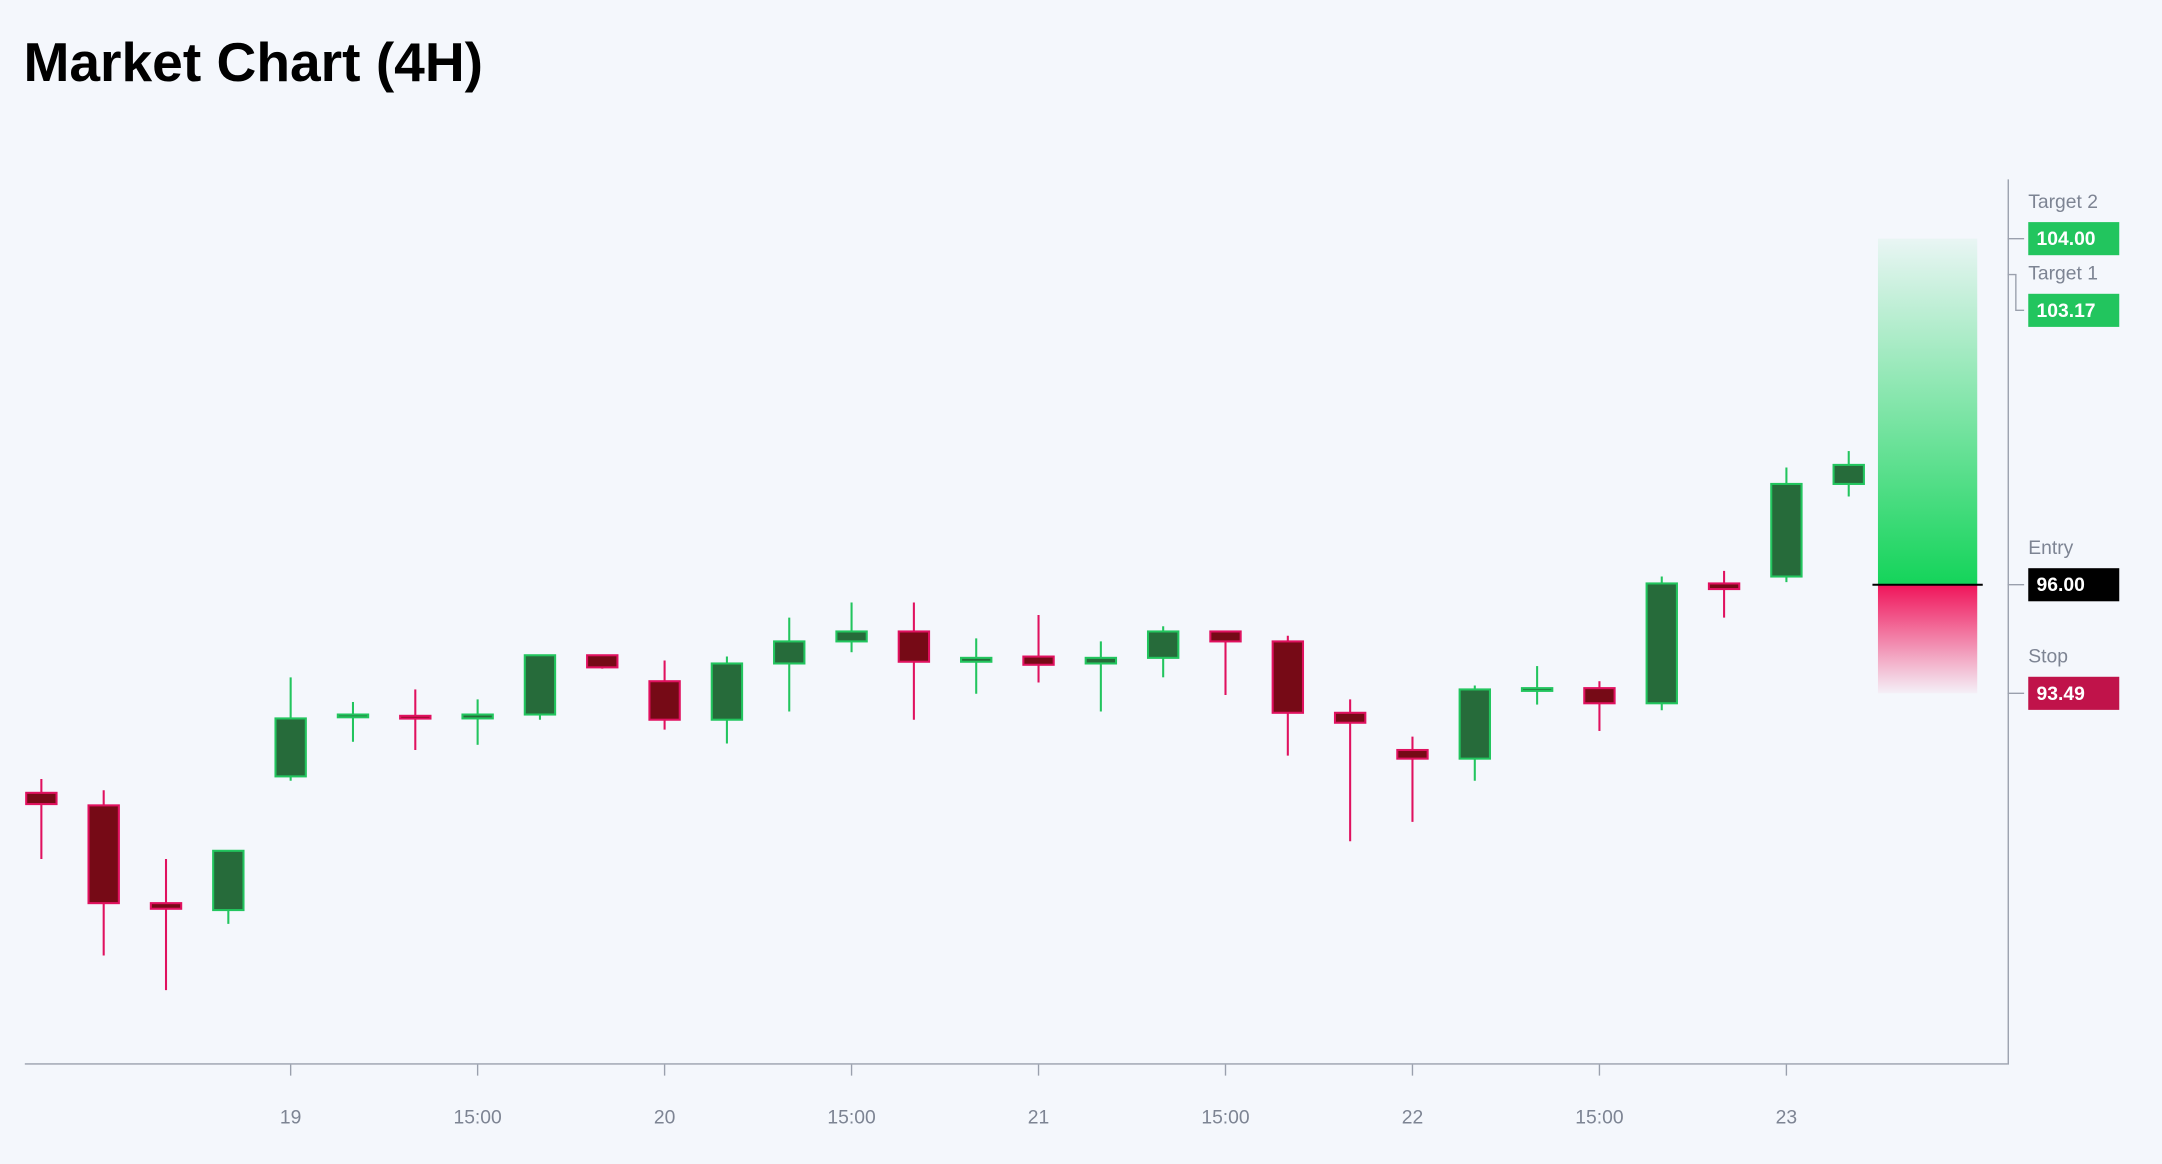 This screenshot has width=2162, height=1164. What do you see at coordinates (2061, 585) in the screenshot?
I see `level-value: 96.00` at bounding box center [2061, 585].